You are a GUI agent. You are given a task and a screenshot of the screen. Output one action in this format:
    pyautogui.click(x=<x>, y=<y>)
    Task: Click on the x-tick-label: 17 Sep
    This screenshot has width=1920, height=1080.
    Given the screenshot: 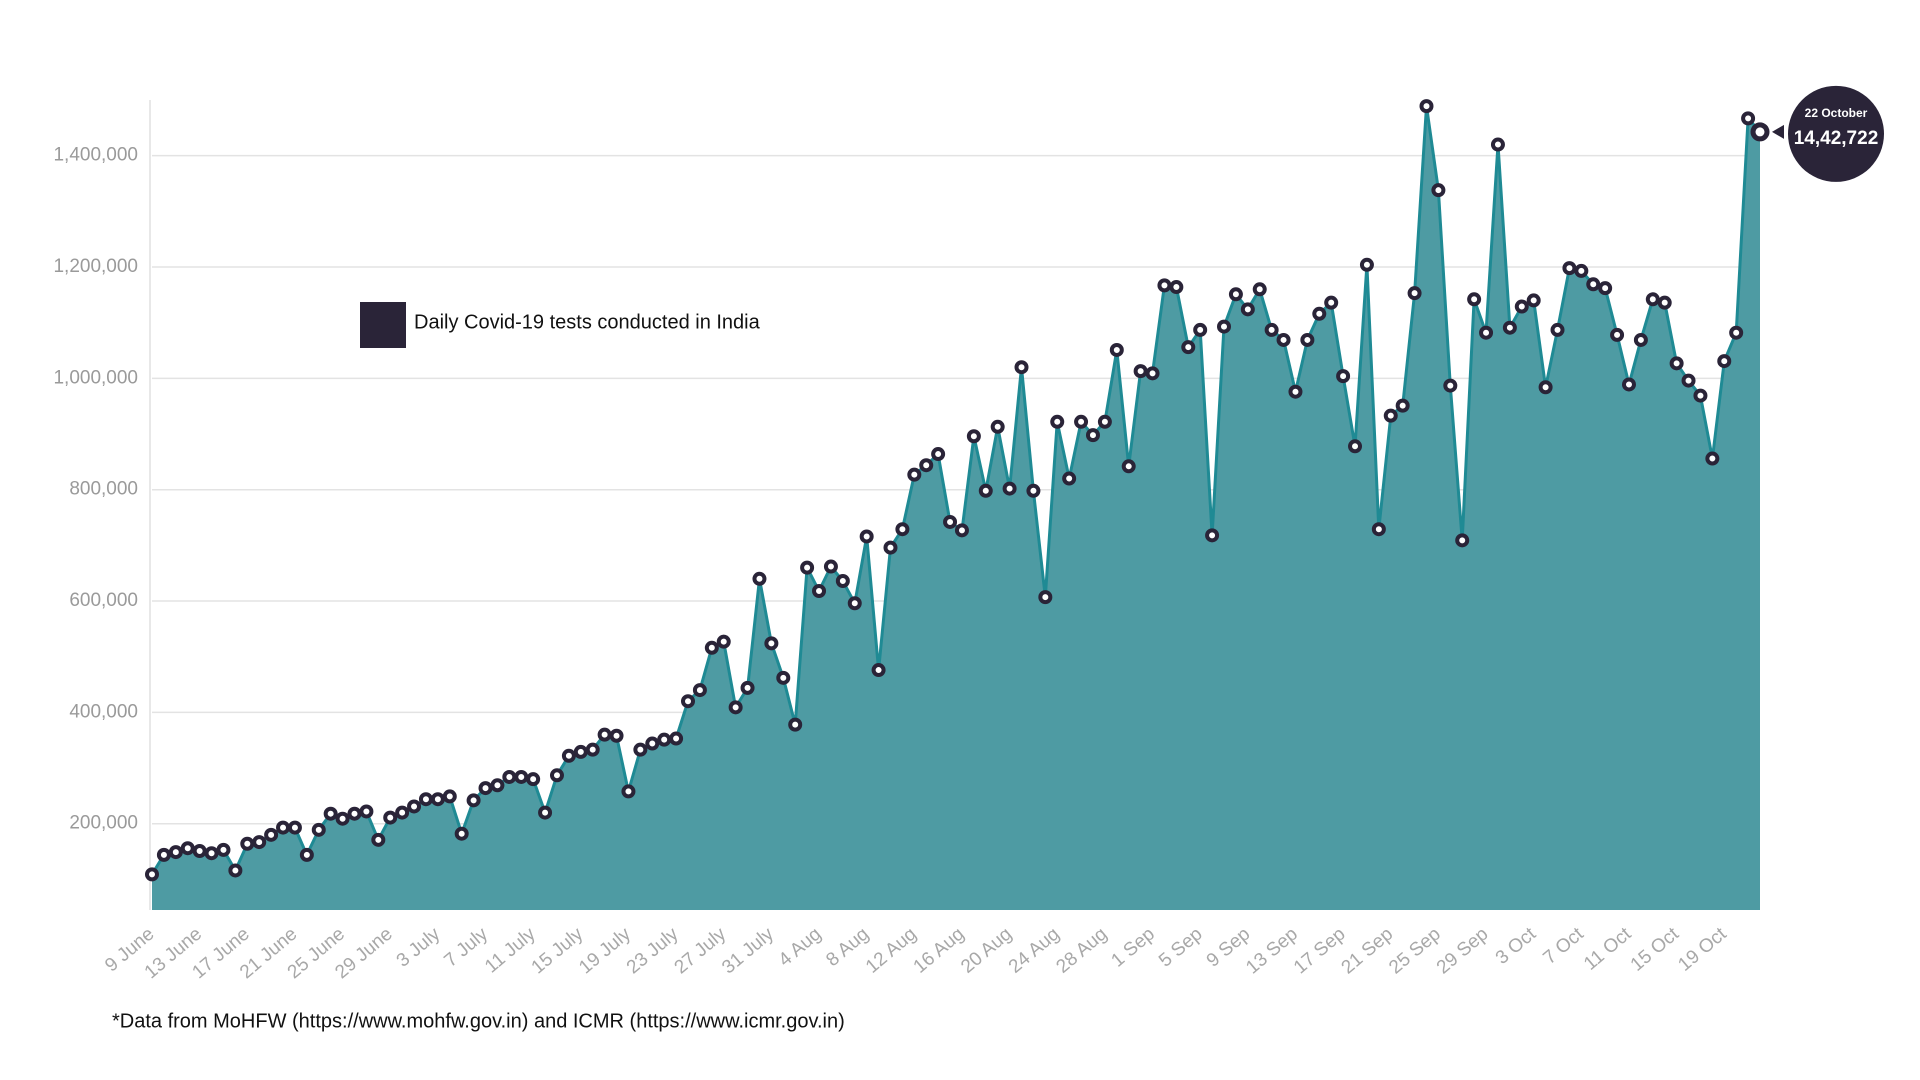 What is the action you would take?
    pyautogui.click(x=1320, y=951)
    